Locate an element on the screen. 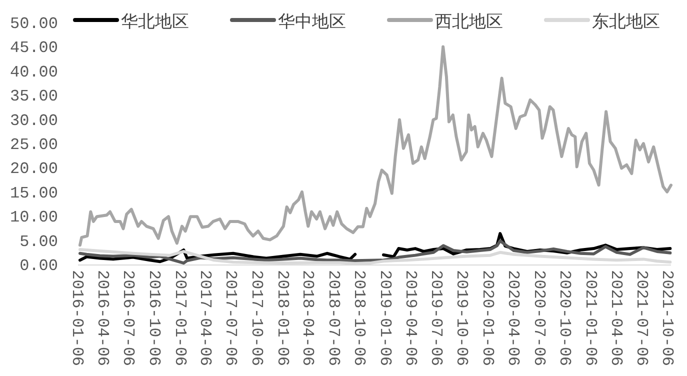  x-tick-label: 2019-01-06 is located at coordinates (385, 318).